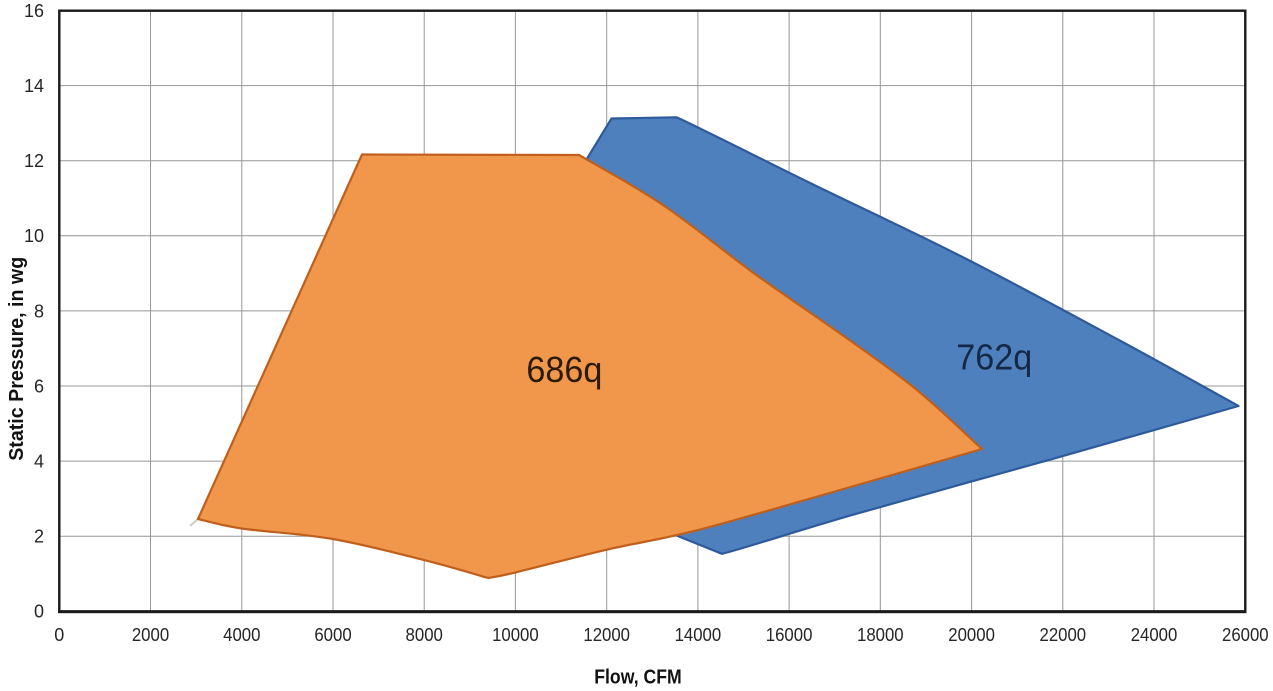 The height and width of the screenshot is (691, 1273). Describe the element at coordinates (698, 635) in the screenshot. I see `svg-text: 14000` at that location.